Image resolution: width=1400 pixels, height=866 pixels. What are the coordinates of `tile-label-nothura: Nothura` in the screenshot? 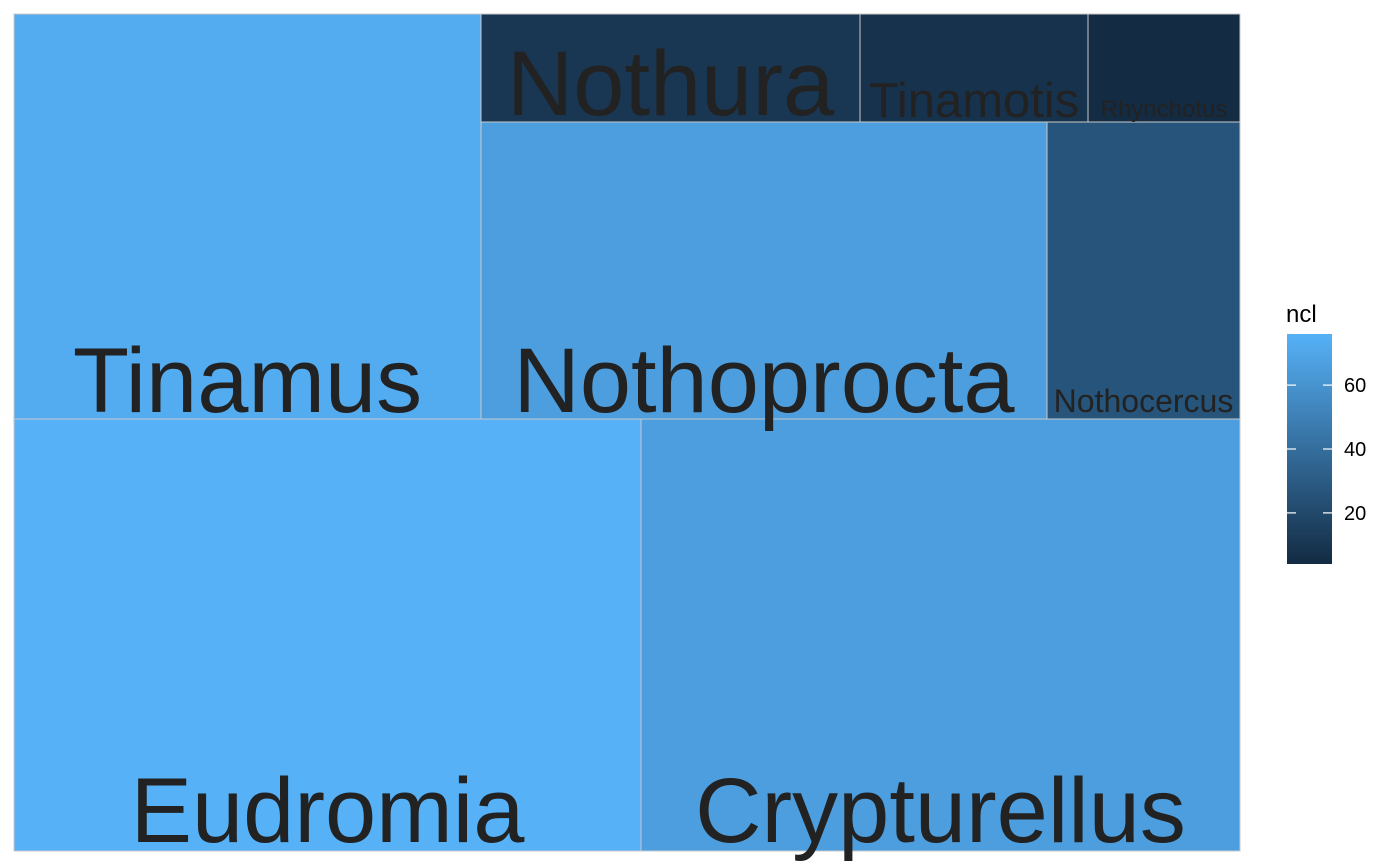 It's located at (671, 84).